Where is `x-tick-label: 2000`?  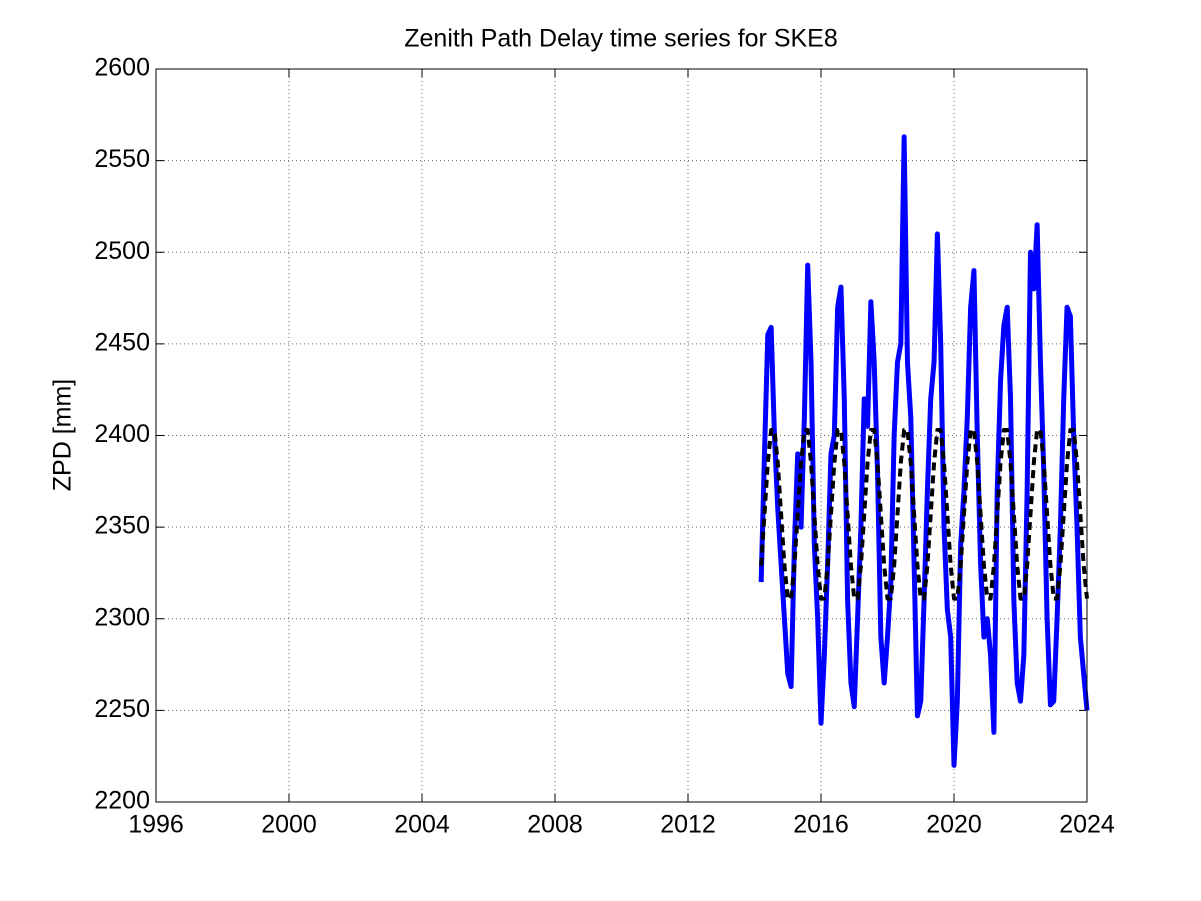 x-tick-label: 2000 is located at coordinates (289, 825).